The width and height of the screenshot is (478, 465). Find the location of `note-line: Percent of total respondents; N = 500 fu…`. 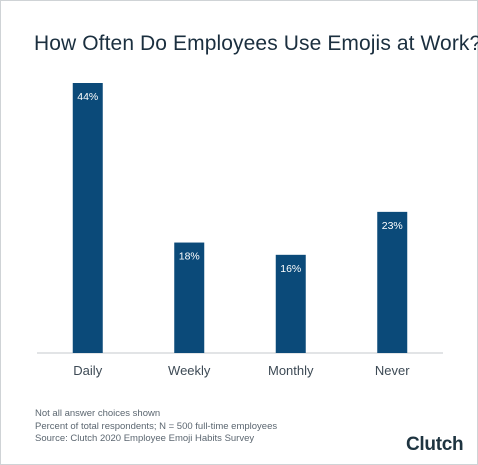

note-line: Percent of total respondents; N = 500 fu… is located at coordinates (156, 426).